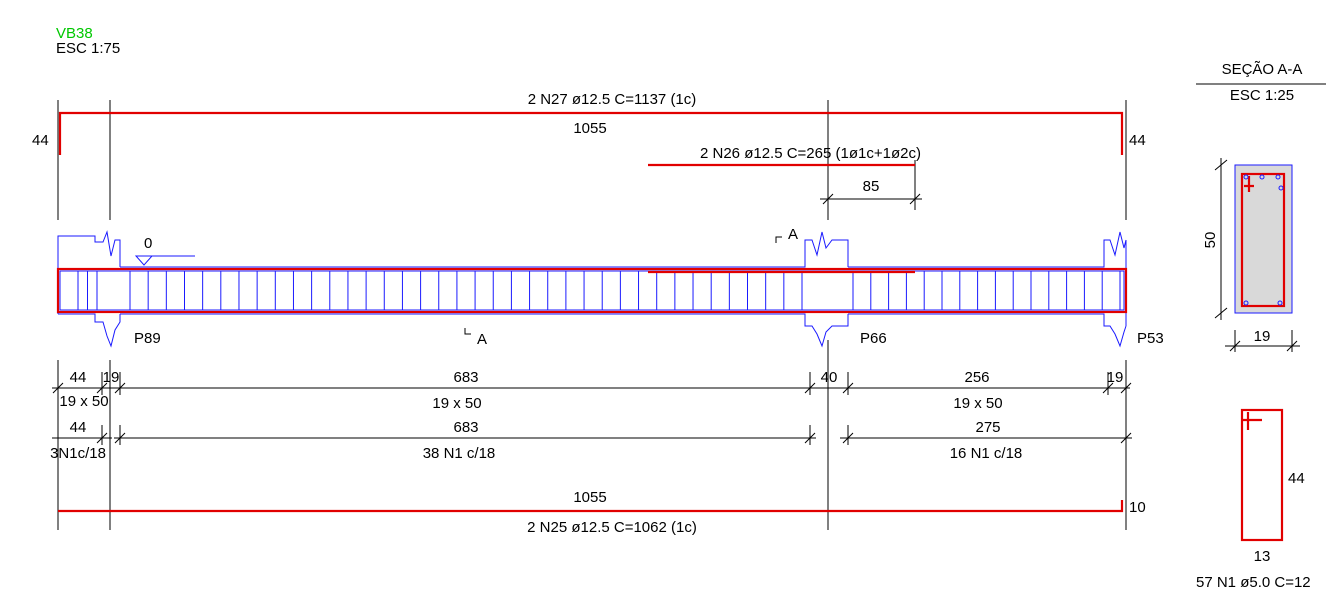  Describe the element at coordinates (1262, 95) in the screenshot. I see `section-scale: ESC 1:25` at that location.